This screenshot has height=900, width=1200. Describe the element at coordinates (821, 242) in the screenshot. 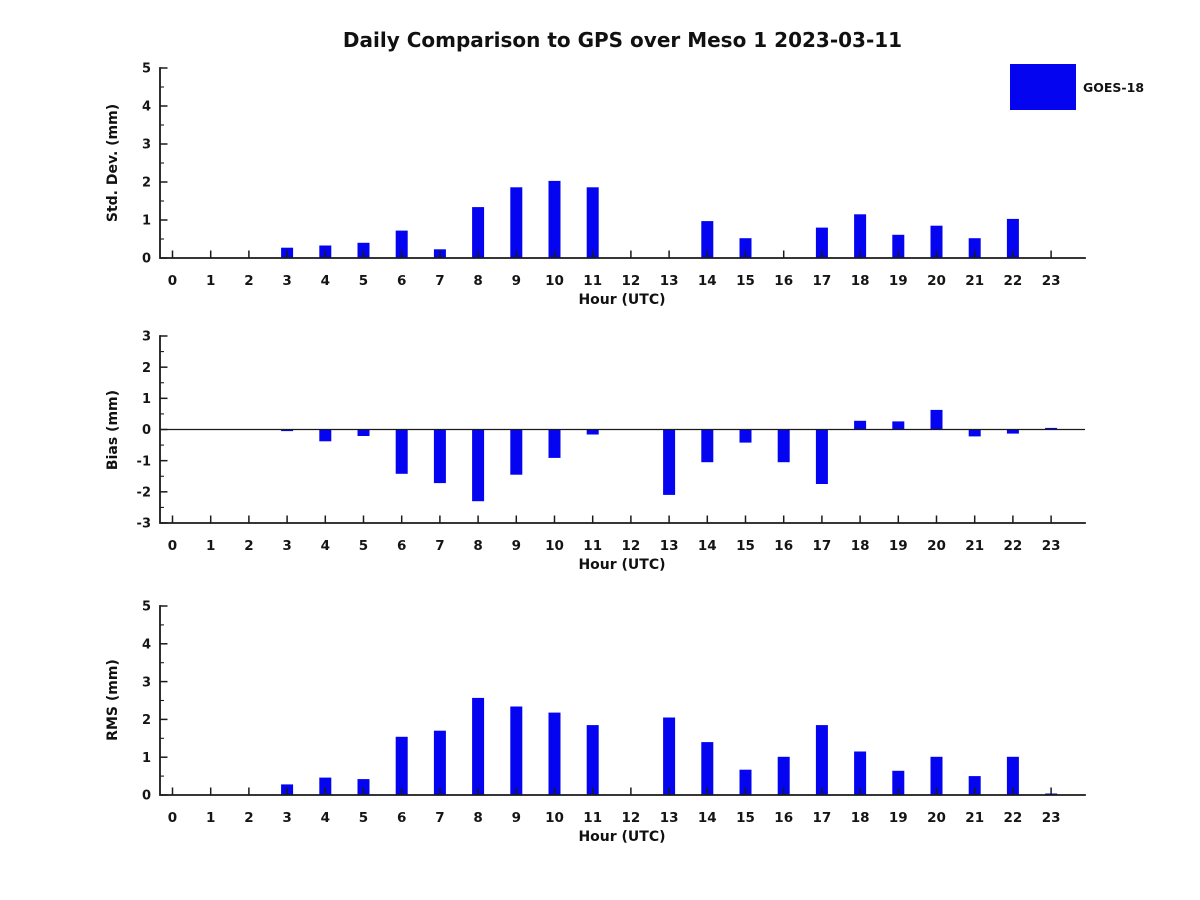

I see `bar-std-dev-h17` at that location.